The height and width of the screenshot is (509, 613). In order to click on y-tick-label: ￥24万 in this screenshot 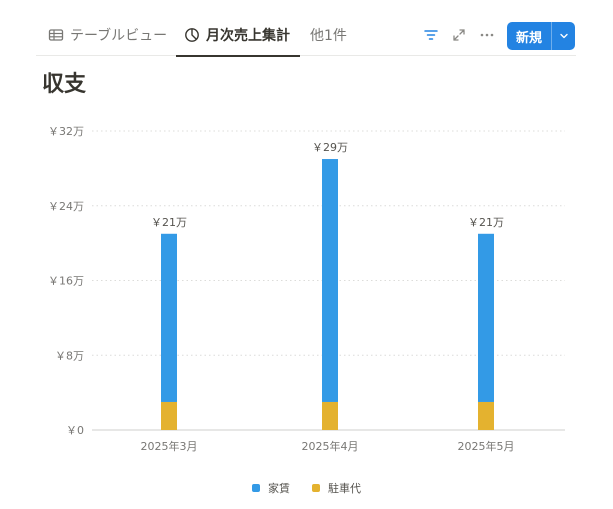, I will do `click(66, 206)`.